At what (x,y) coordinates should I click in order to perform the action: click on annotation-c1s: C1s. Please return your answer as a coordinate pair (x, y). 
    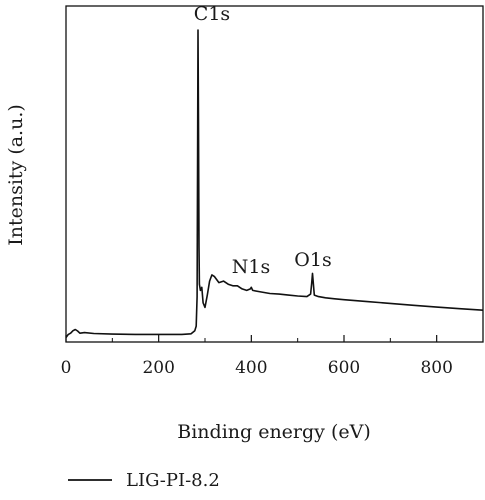
    Looking at the image, I should click on (212, 14).